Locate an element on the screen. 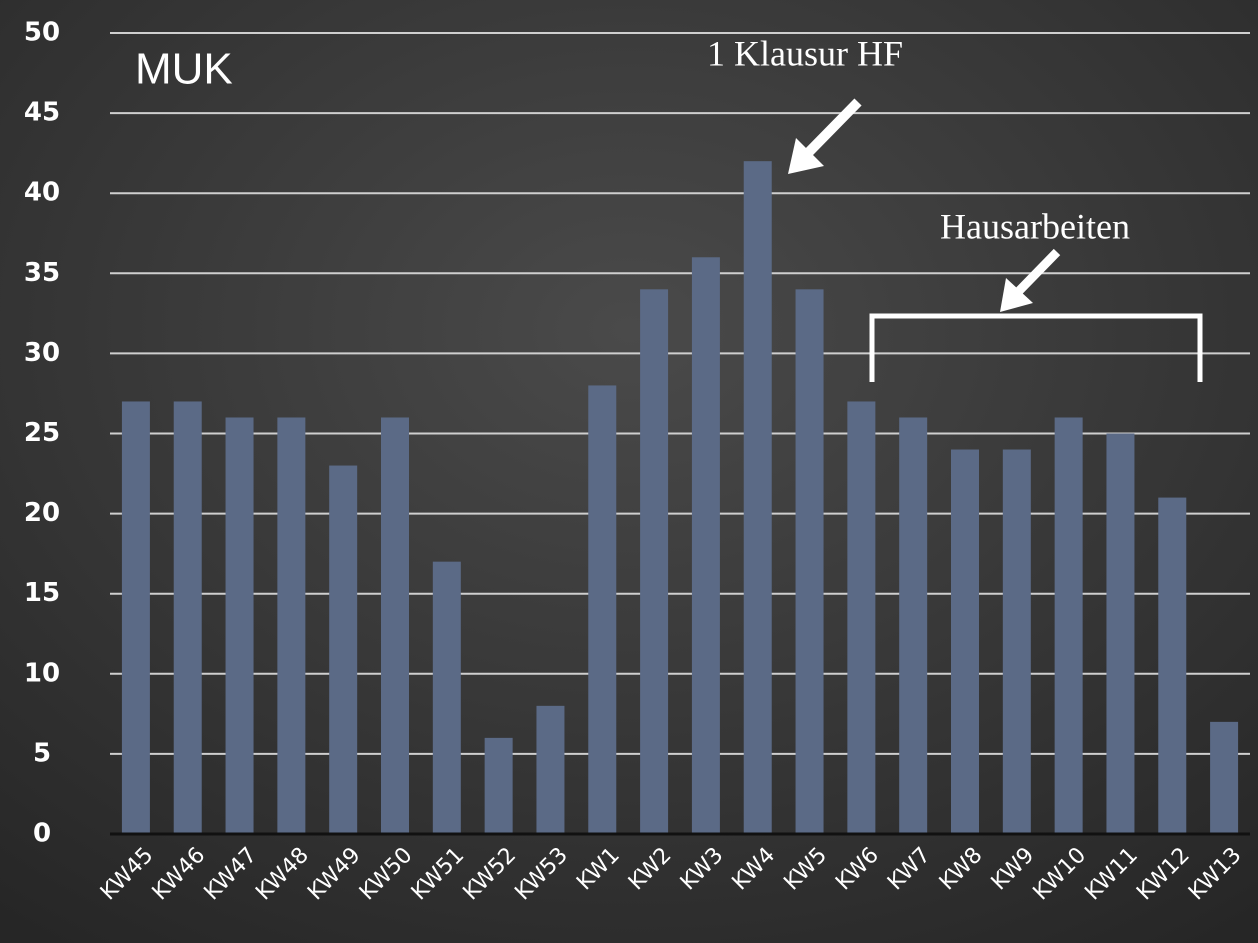 The width and height of the screenshot is (1258, 943). y-tick-label: 15 is located at coordinates (42, 593).